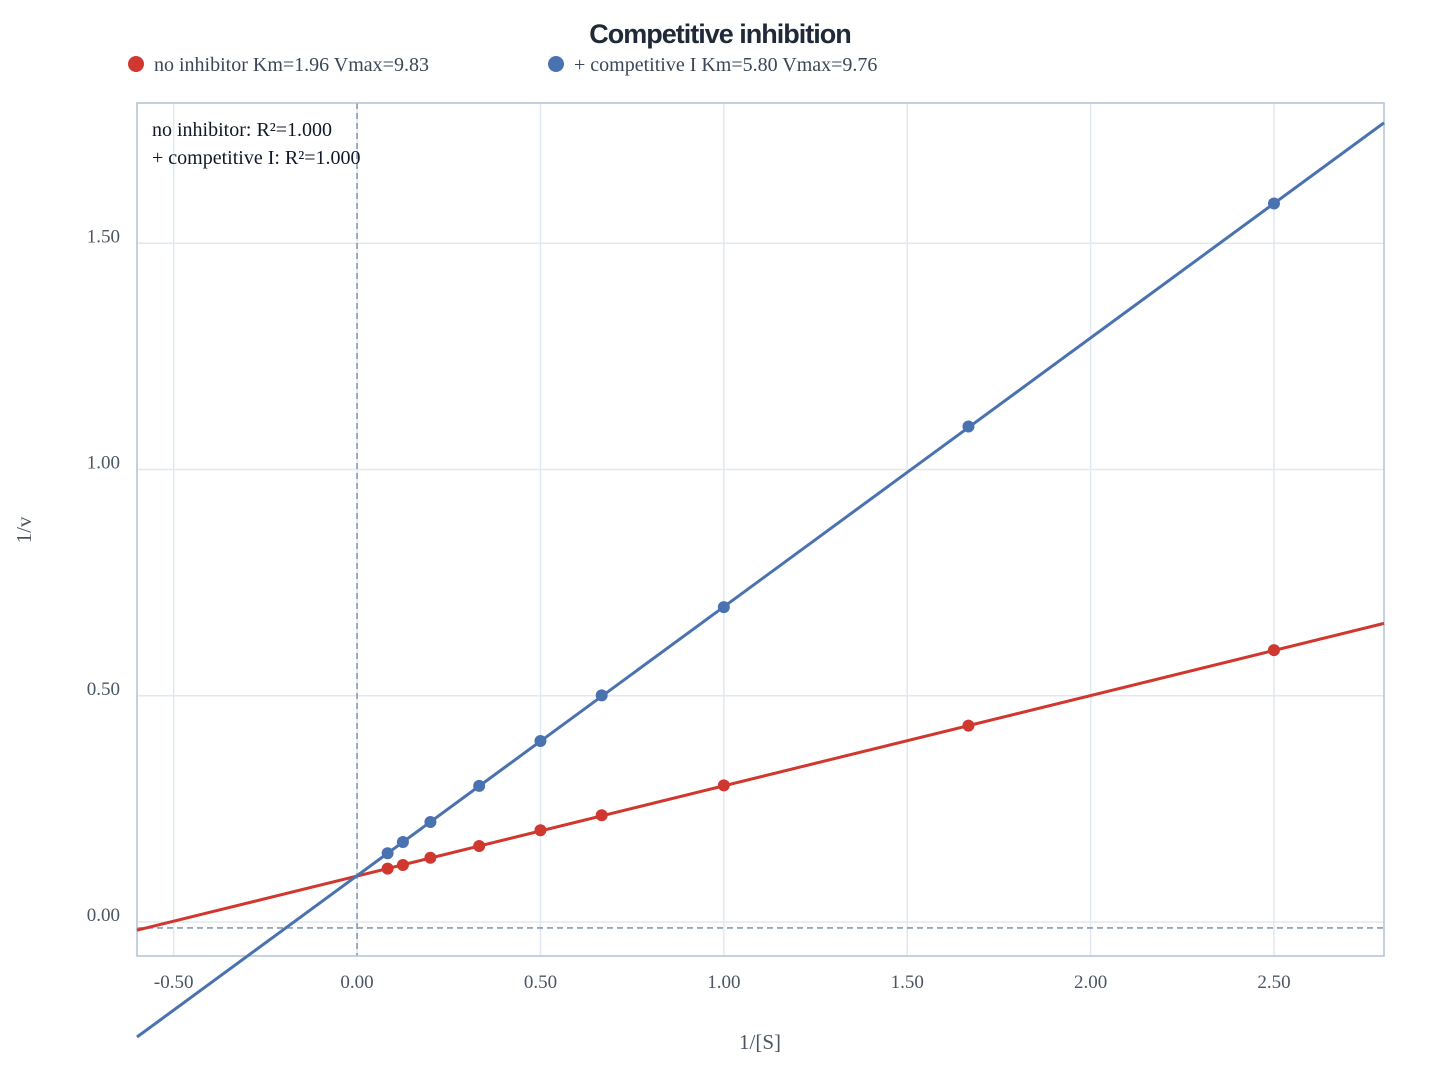 The width and height of the screenshot is (1440, 1080). What do you see at coordinates (356, 982) in the screenshot?
I see `x-tick-label: 0.00` at bounding box center [356, 982].